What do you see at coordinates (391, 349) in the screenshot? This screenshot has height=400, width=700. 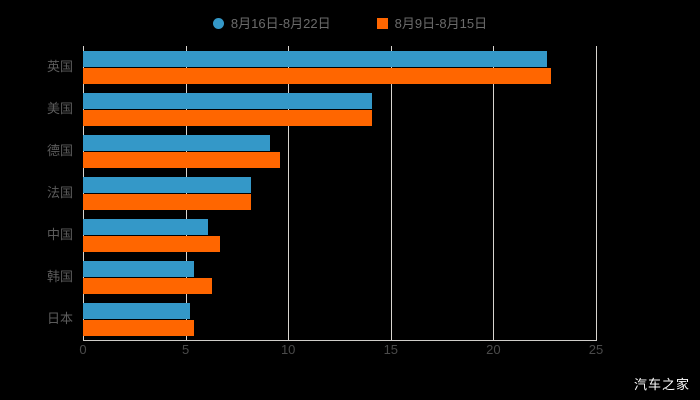 I see `x-tick-label-15: 15` at bounding box center [391, 349].